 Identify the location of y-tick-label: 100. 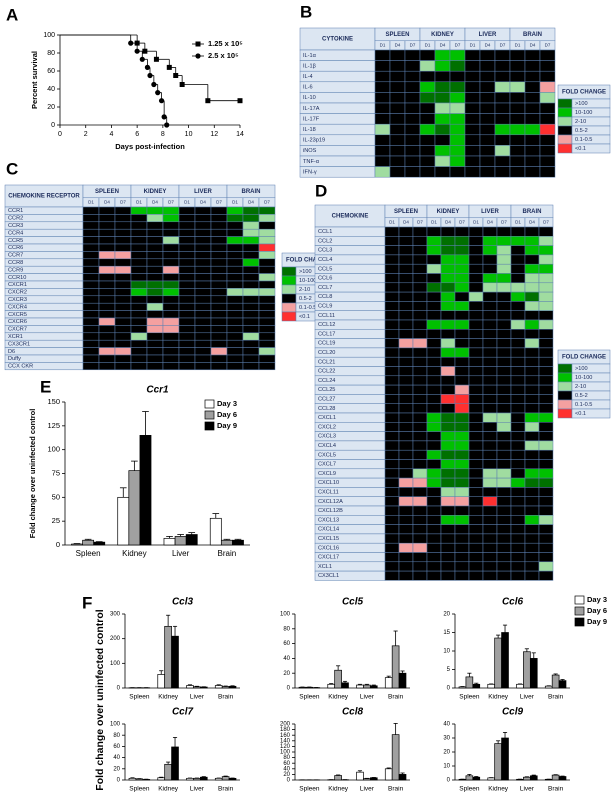
(285, 615).